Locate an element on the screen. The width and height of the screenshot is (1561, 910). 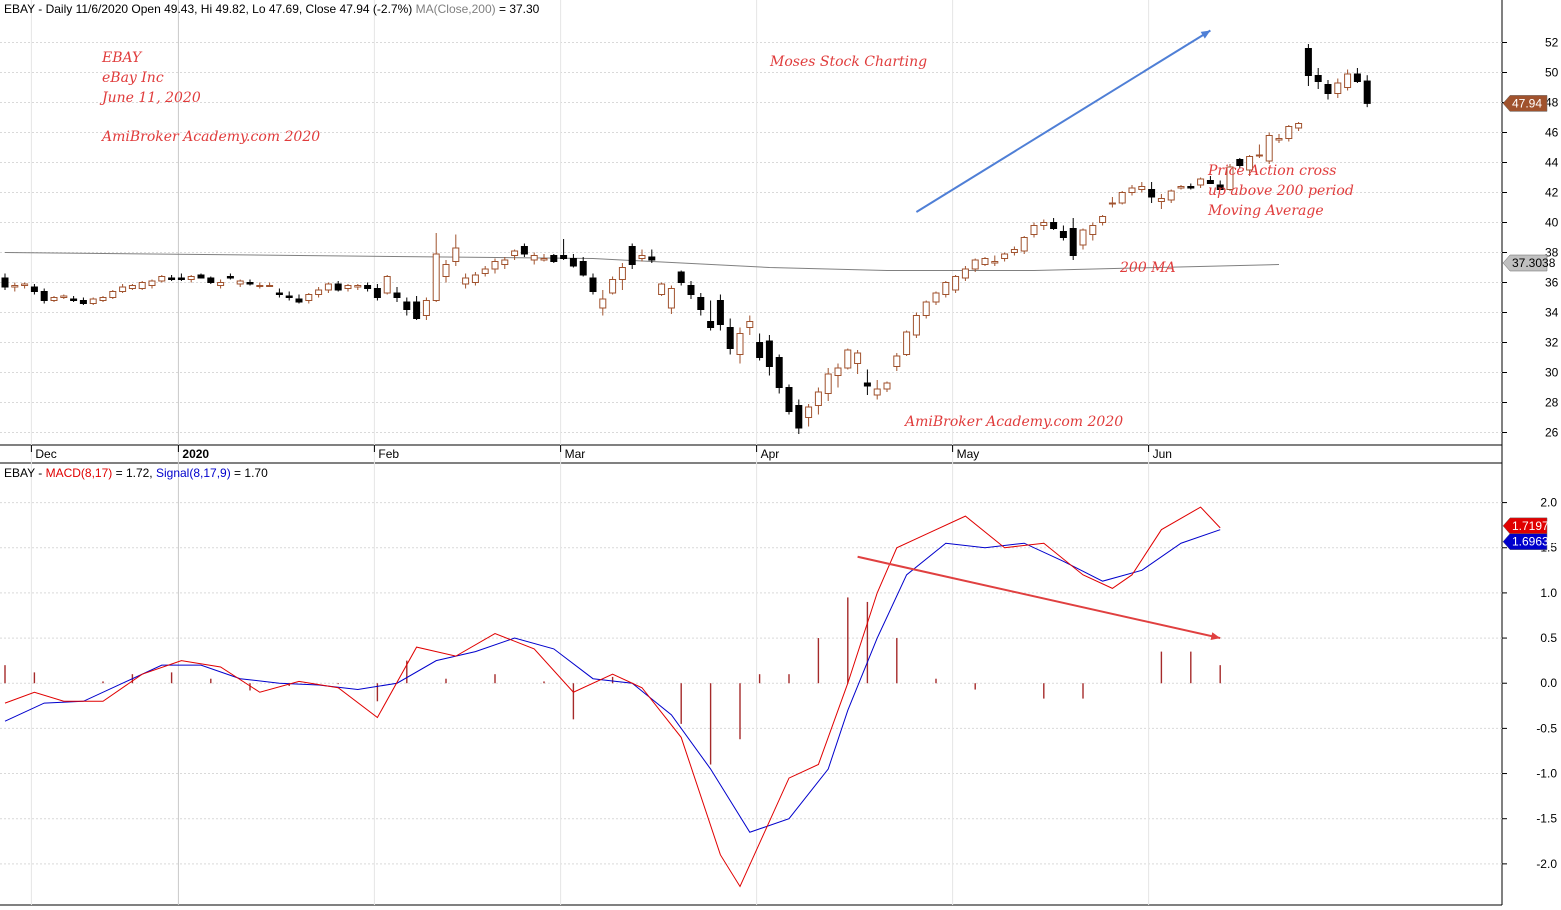
price-tick-label: 34 is located at coordinates (1552, 313).